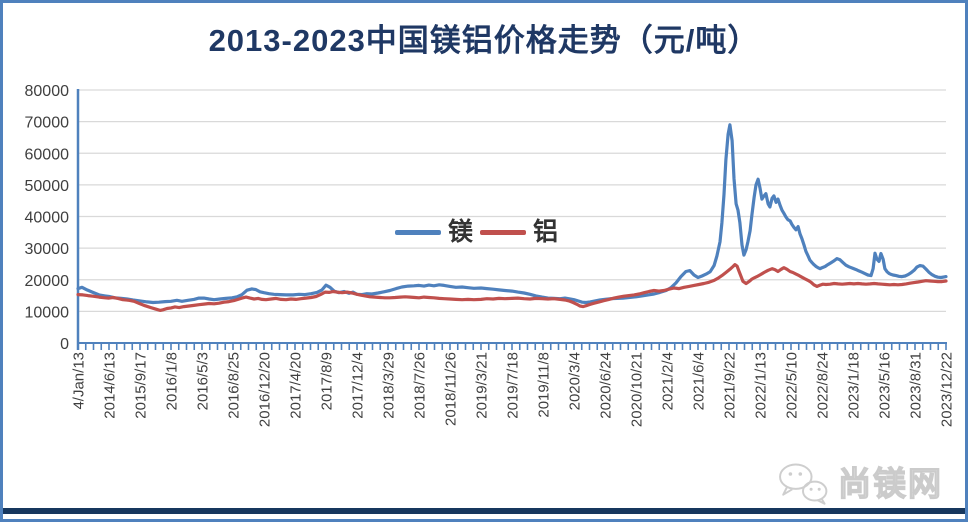 The image size is (968, 522). Describe the element at coordinates (916, 385) in the screenshot. I see `svg-text: 2023/8/31` at that location.